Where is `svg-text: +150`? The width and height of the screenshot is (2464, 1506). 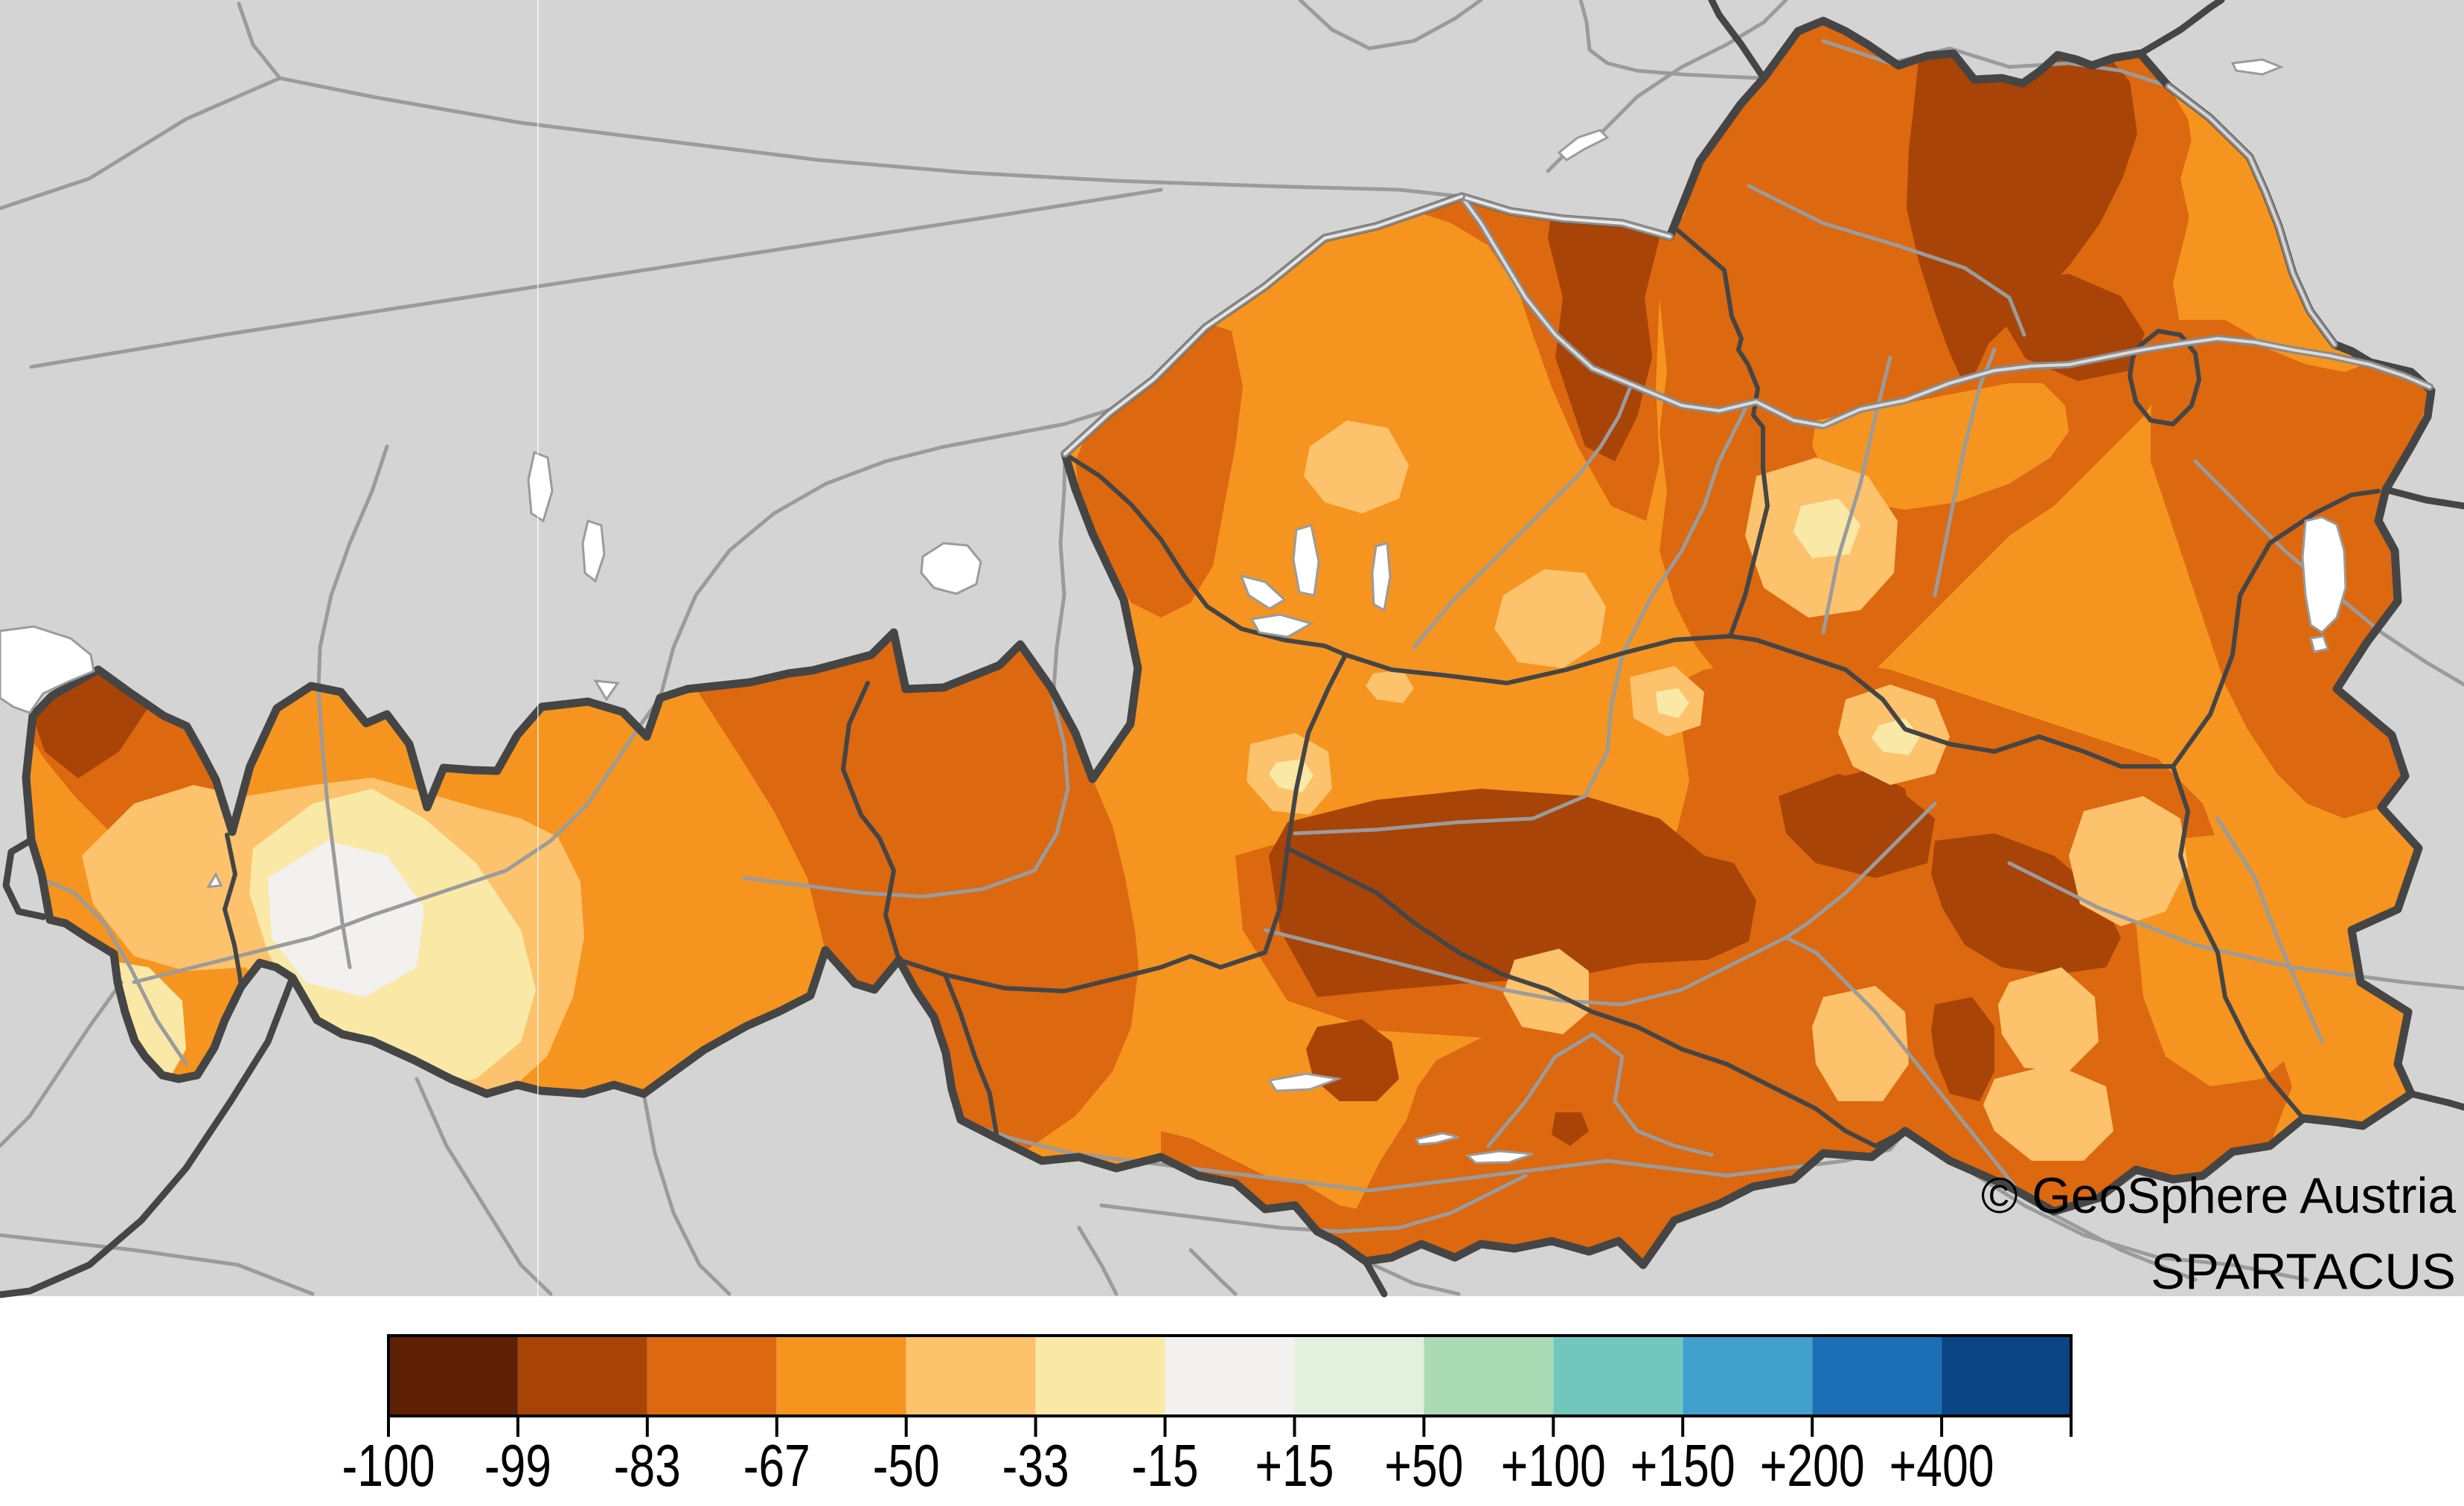 svg-text: +150 is located at coordinates (1683, 1465).